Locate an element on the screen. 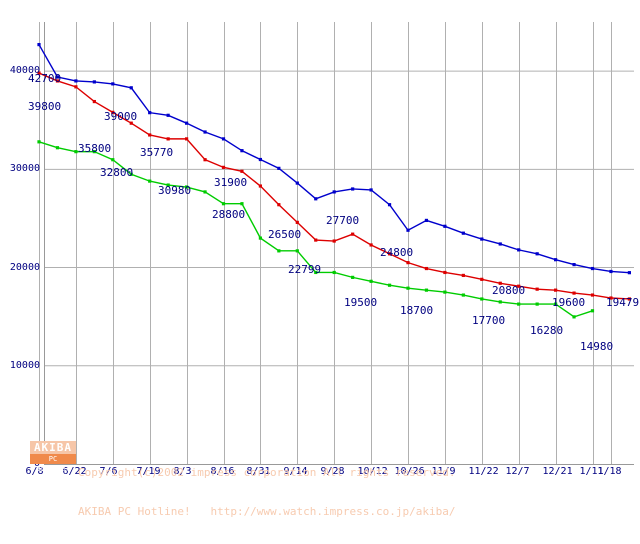 This screenshot has height=544, width=640. x-tick-label: 11/9 is located at coordinates (443, 471).